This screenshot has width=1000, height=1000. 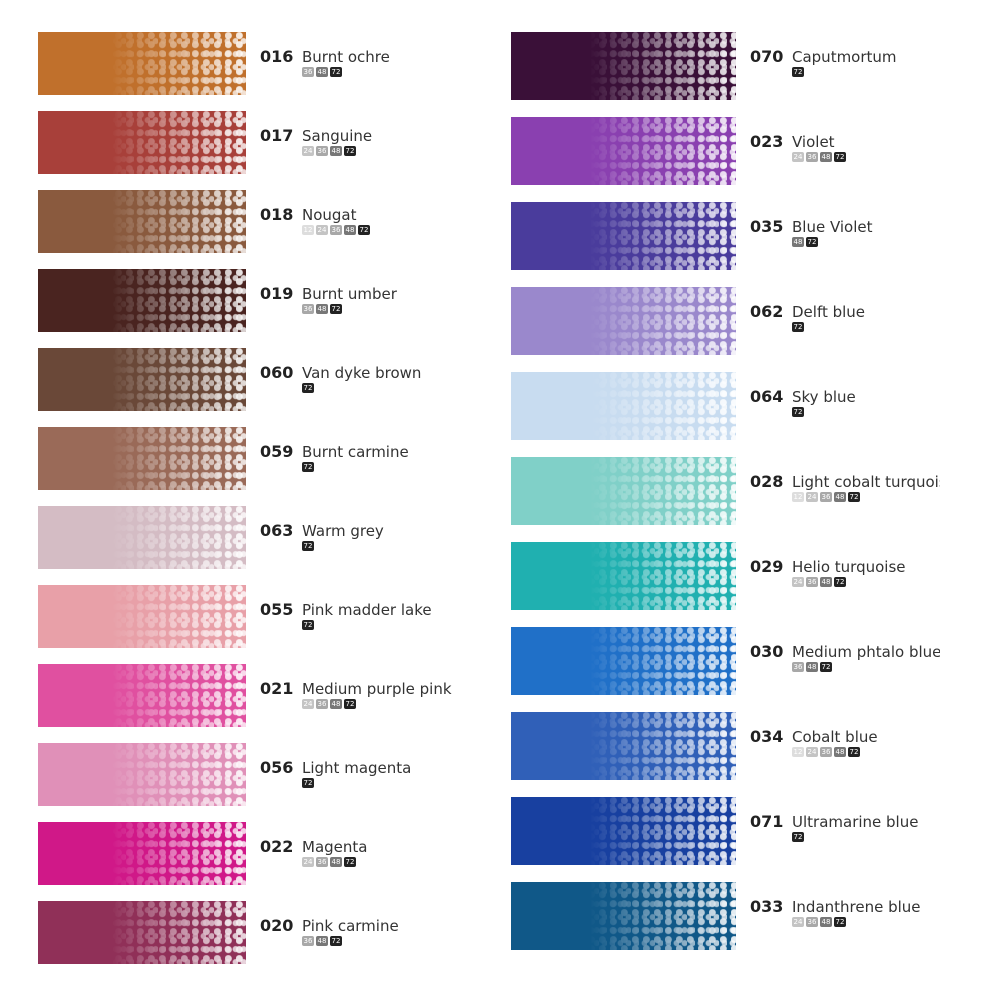 What do you see at coordinates (277, 56) in the screenshot?
I see `color-code: 016` at bounding box center [277, 56].